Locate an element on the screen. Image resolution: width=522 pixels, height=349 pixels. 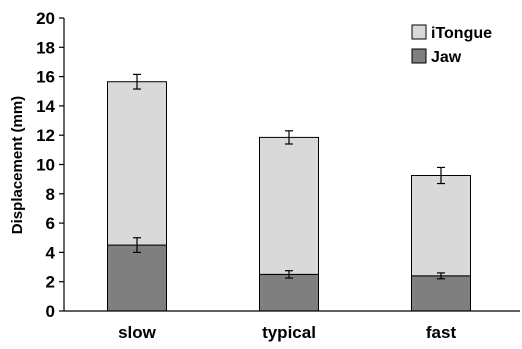
x-category-label: typical is located at coordinates (289, 332).